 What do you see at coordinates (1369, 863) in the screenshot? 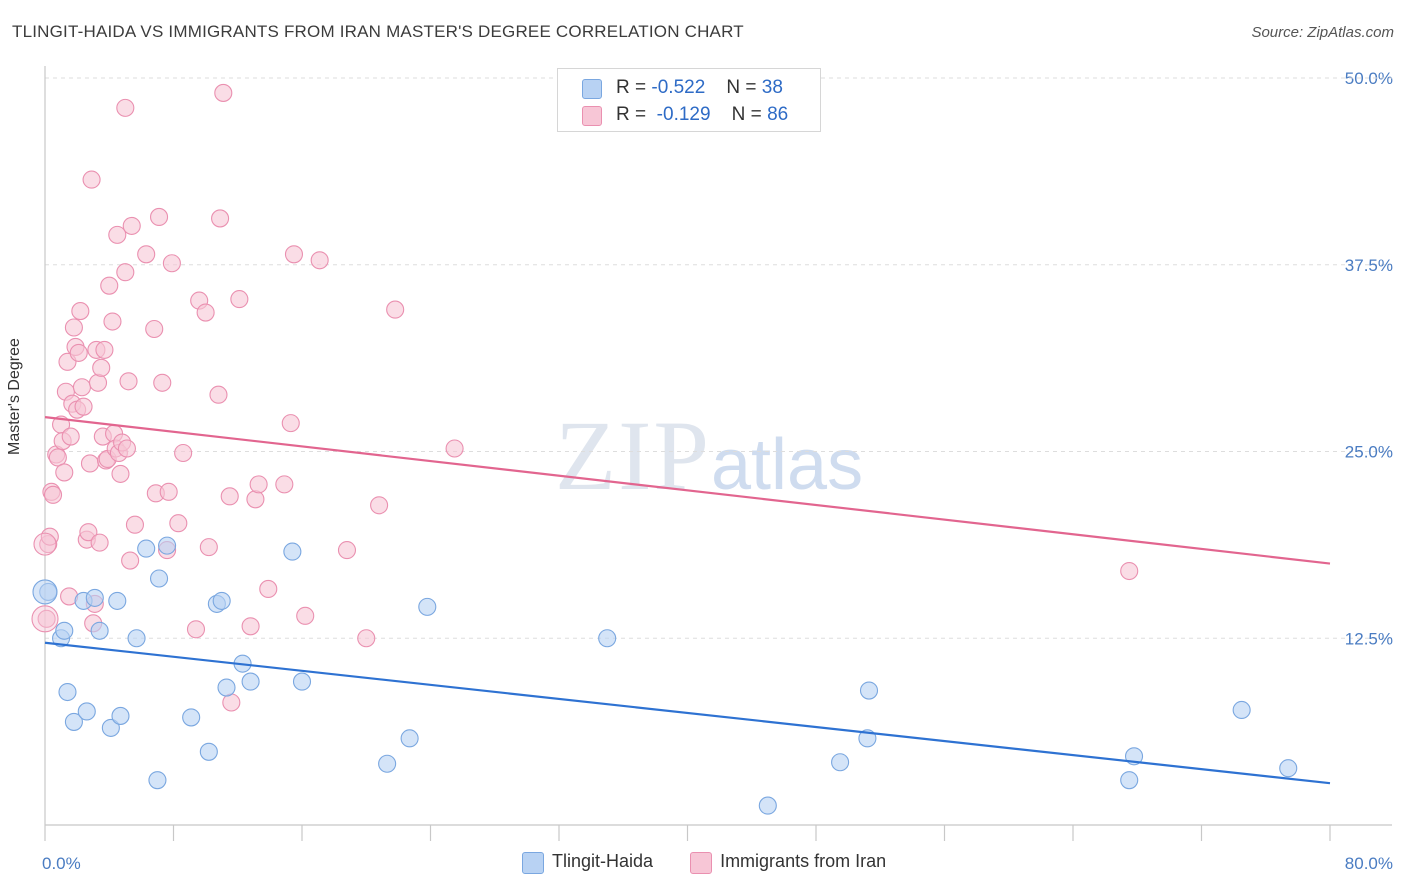
I see `x-tick-label: 80.0%` at bounding box center [1369, 863].